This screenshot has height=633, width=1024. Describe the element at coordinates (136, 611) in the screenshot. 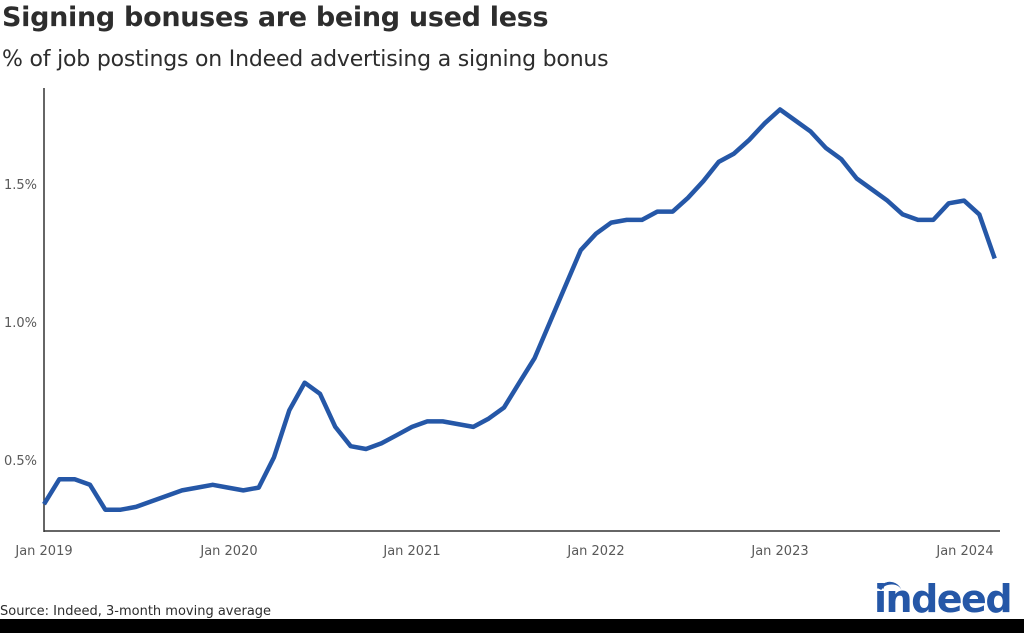

I see `source-note: Source: Indeed, 3-month moving average` at that location.